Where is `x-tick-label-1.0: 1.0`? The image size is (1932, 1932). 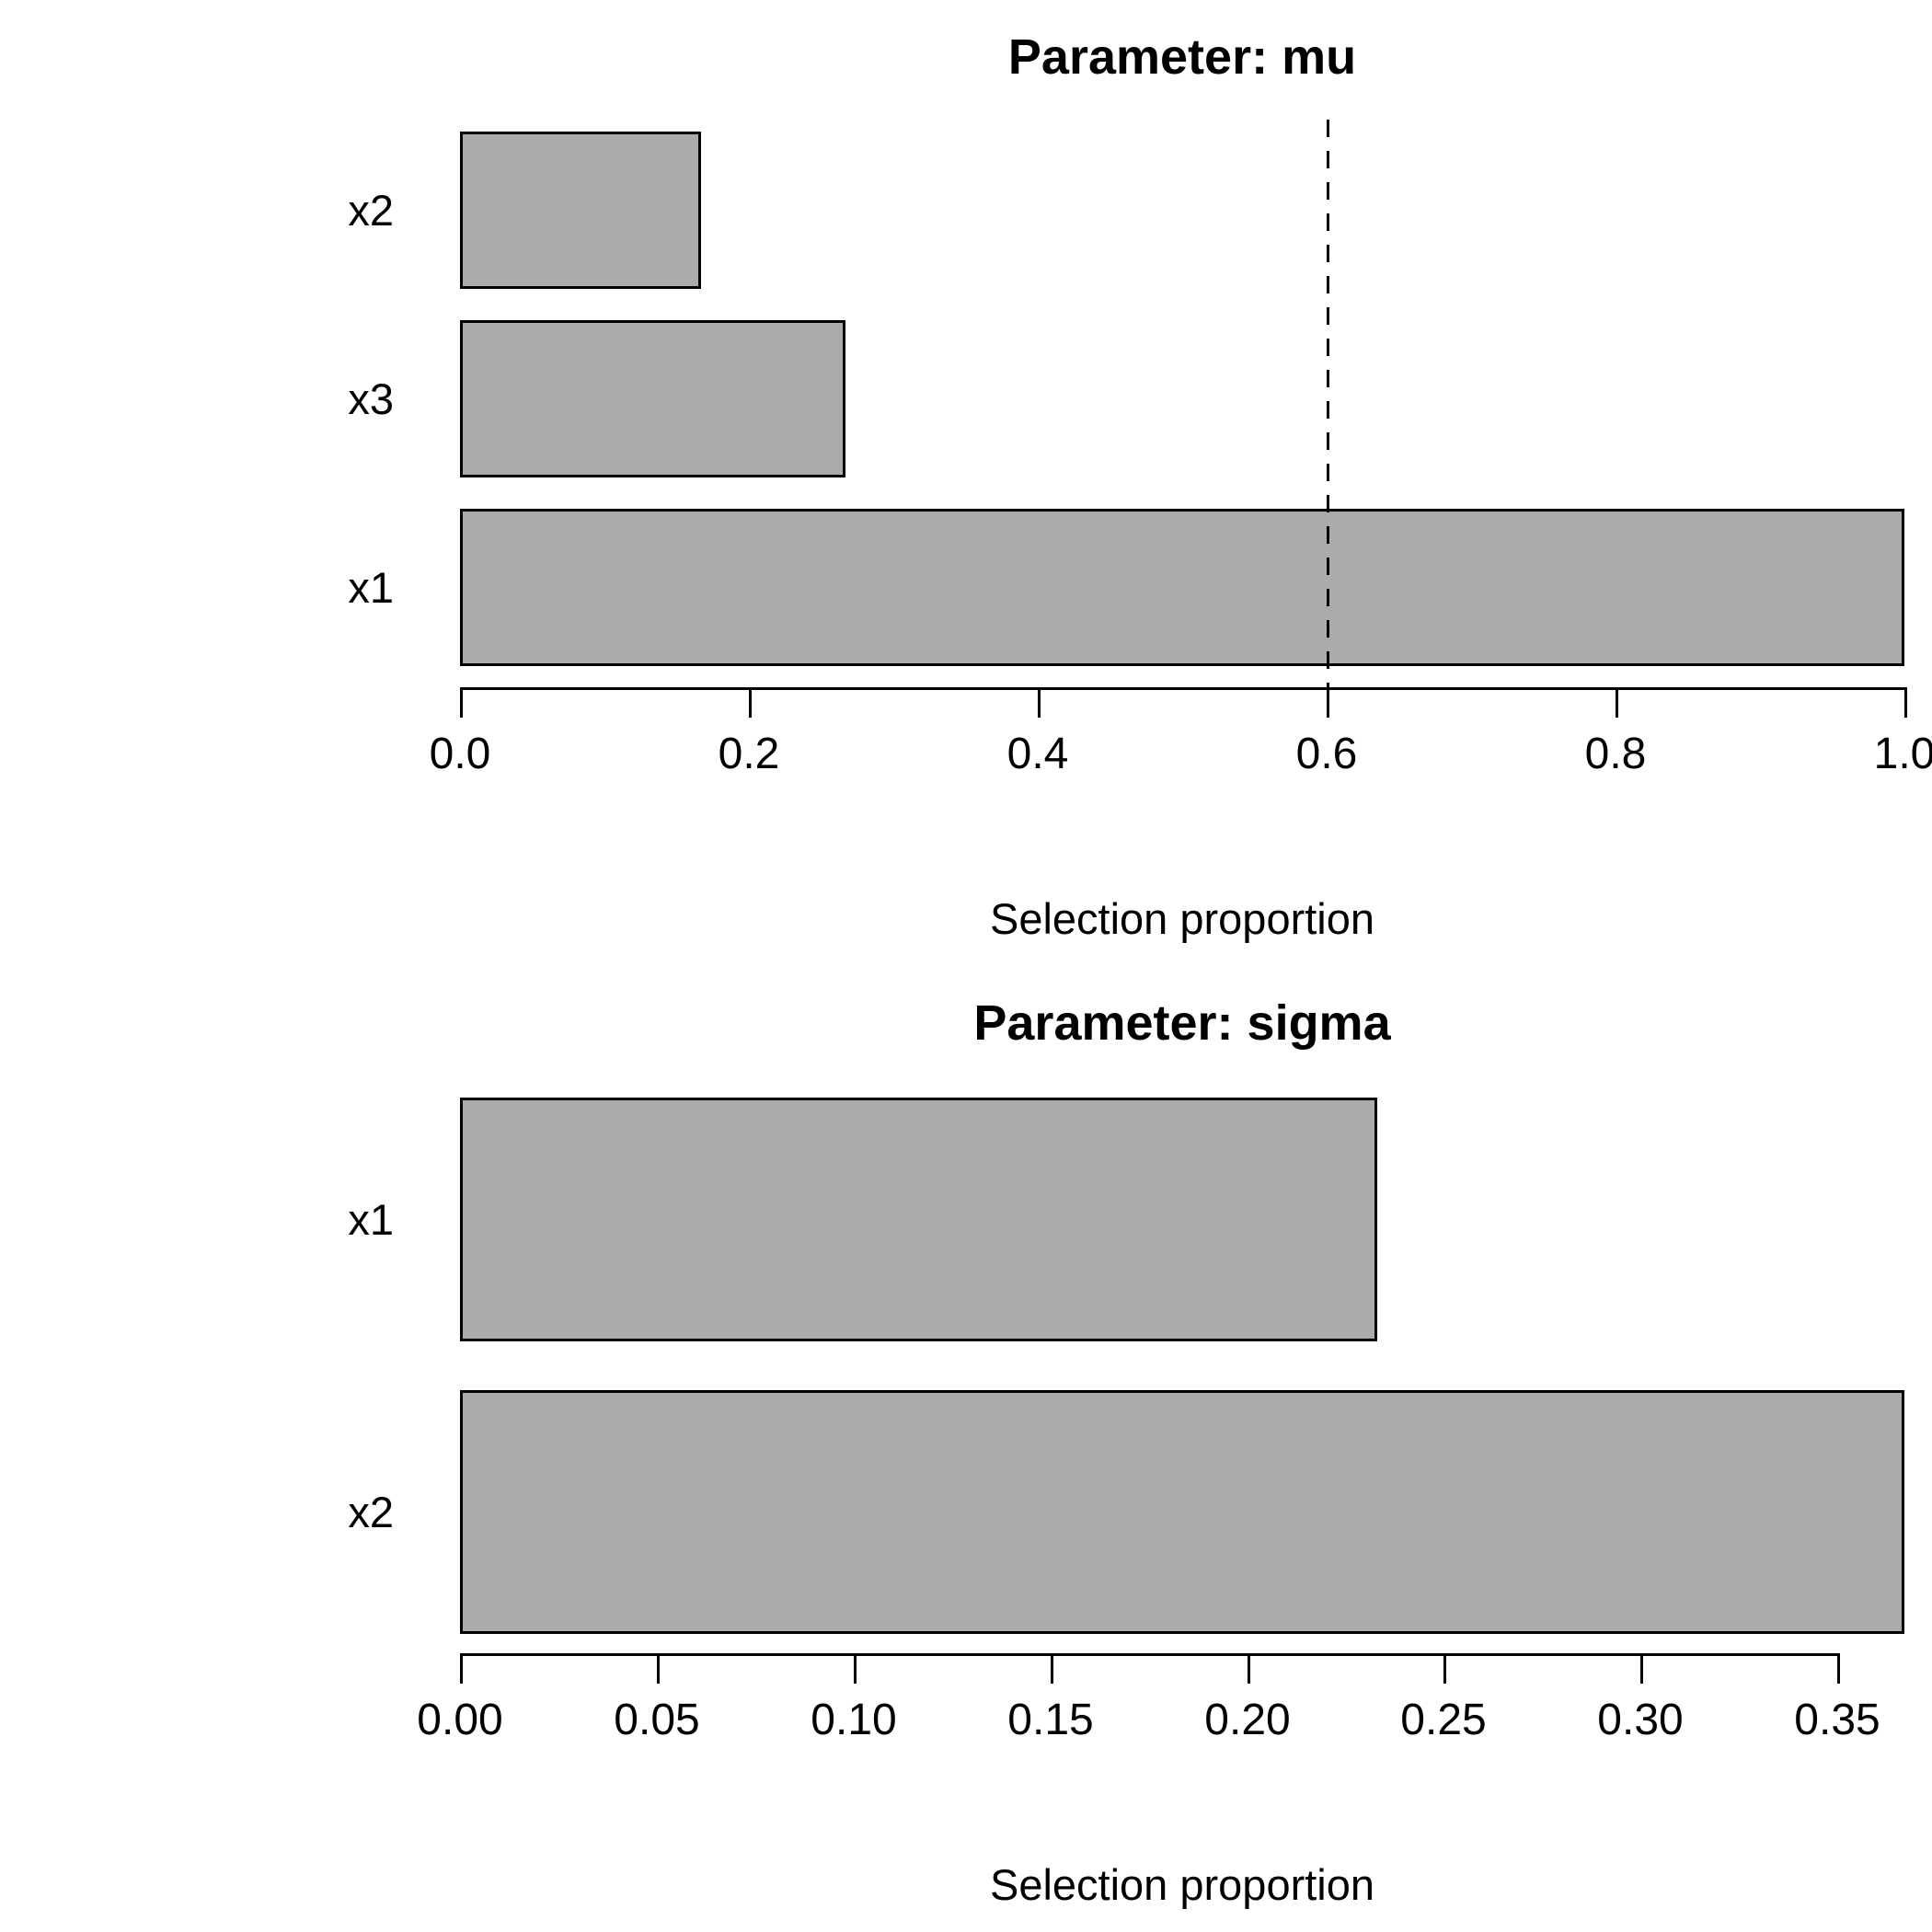 x-tick-label-1.0: 1.0 is located at coordinates (1902, 754).